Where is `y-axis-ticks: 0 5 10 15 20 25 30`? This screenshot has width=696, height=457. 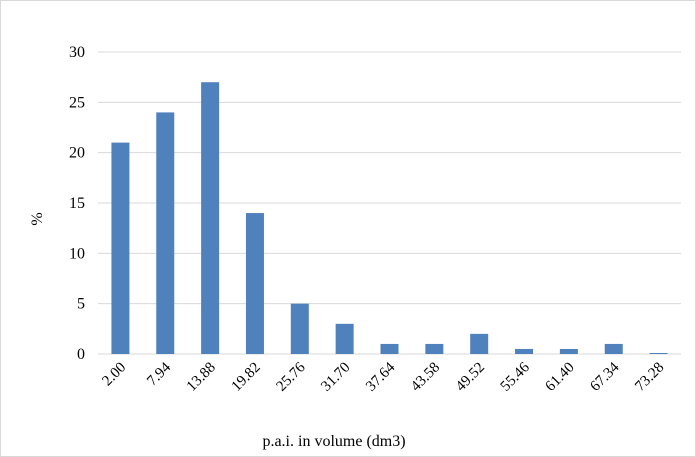
y-axis-ticks: 0 5 10 15 20 25 30 is located at coordinates (77, 203).